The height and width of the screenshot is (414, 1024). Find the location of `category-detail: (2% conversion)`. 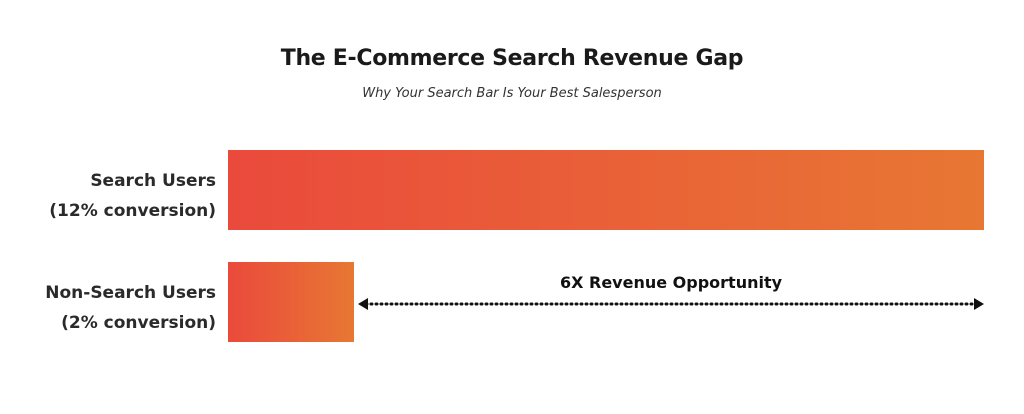

category-detail: (2% conversion) is located at coordinates (138, 323).